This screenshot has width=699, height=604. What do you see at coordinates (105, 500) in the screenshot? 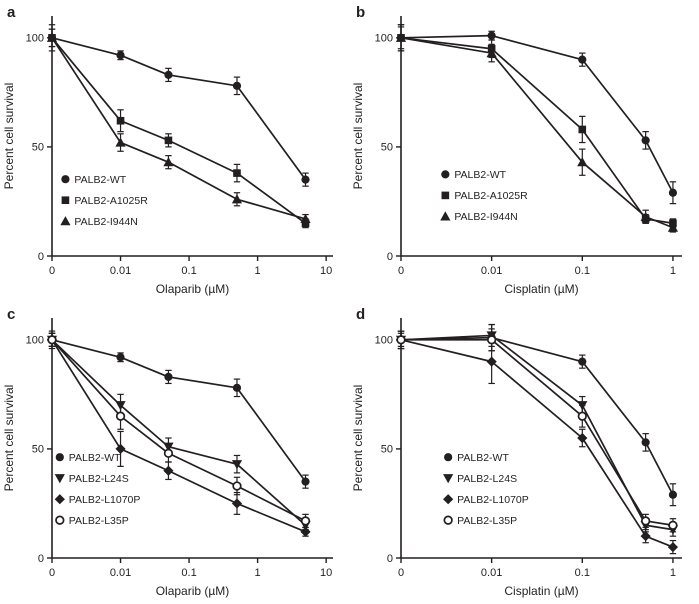
I see `legend-label: PALB2-L1070P` at bounding box center [105, 500].